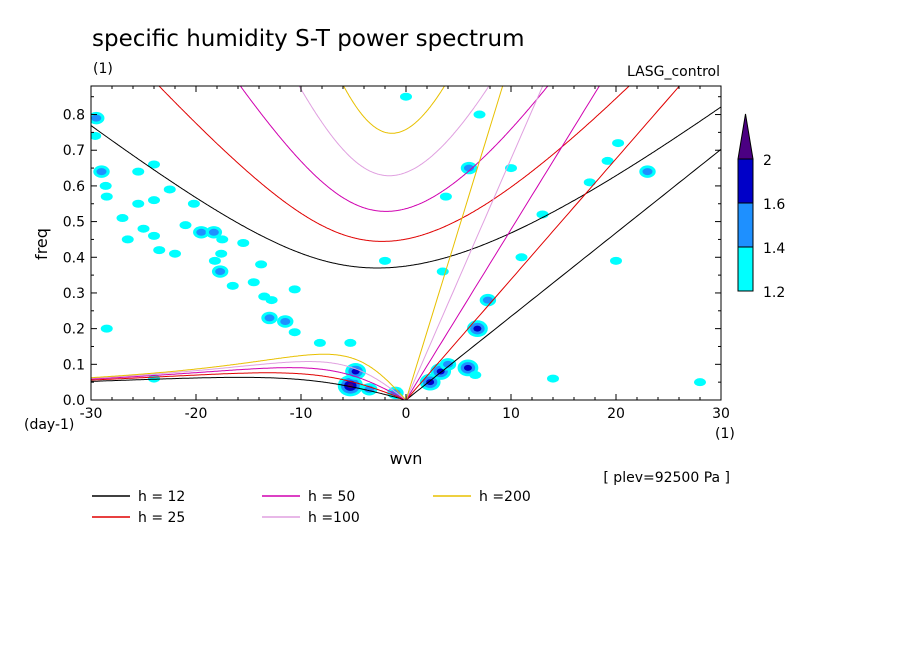  What do you see at coordinates (505, 497) in the screenshot?
I see `legend-label: h =200` at bounding box center [505, 497].